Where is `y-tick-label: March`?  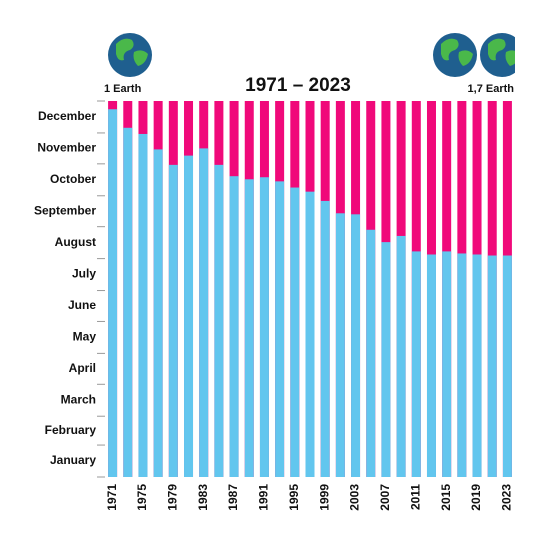 y-tick-label: March is located at coordinates (78, 399).